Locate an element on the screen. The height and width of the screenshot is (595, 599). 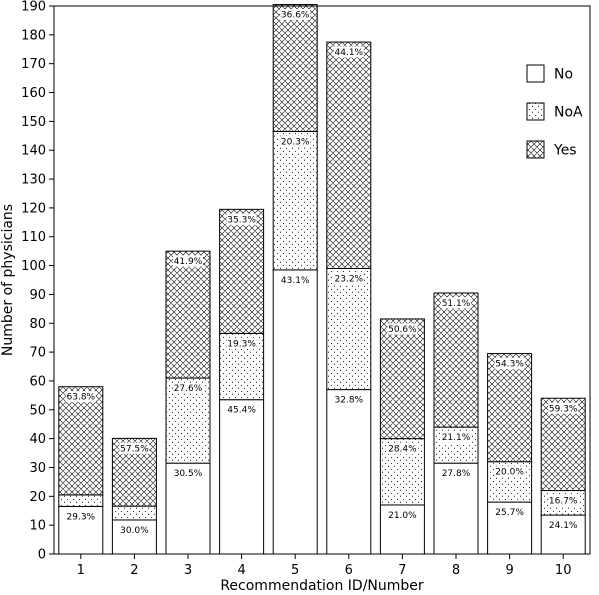
data-label-no-5: 43.1% is located at coordinates (295, 281).